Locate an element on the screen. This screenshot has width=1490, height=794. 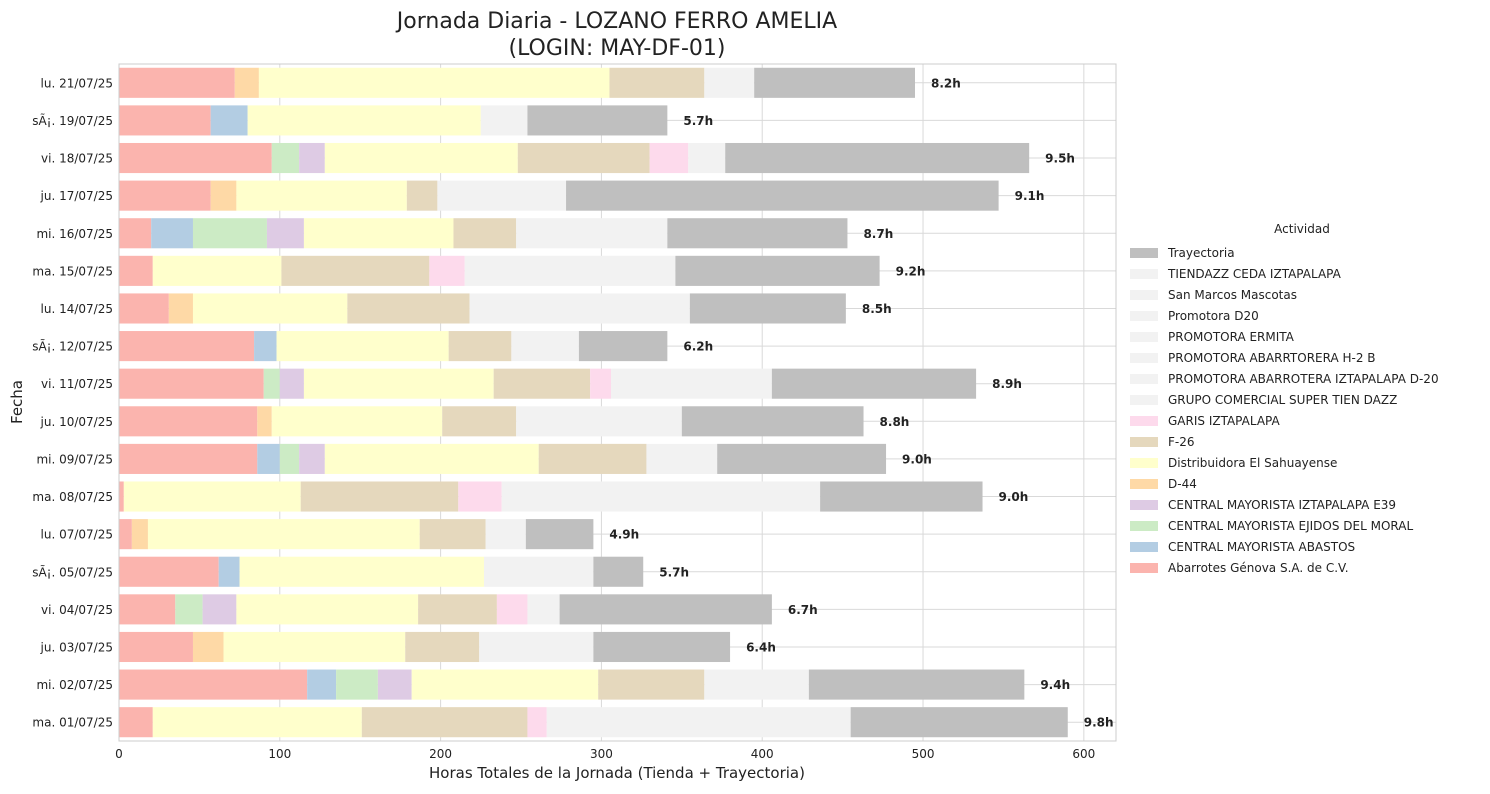
legend-label: Promotora D20 is located at coordinates (1213, 315).